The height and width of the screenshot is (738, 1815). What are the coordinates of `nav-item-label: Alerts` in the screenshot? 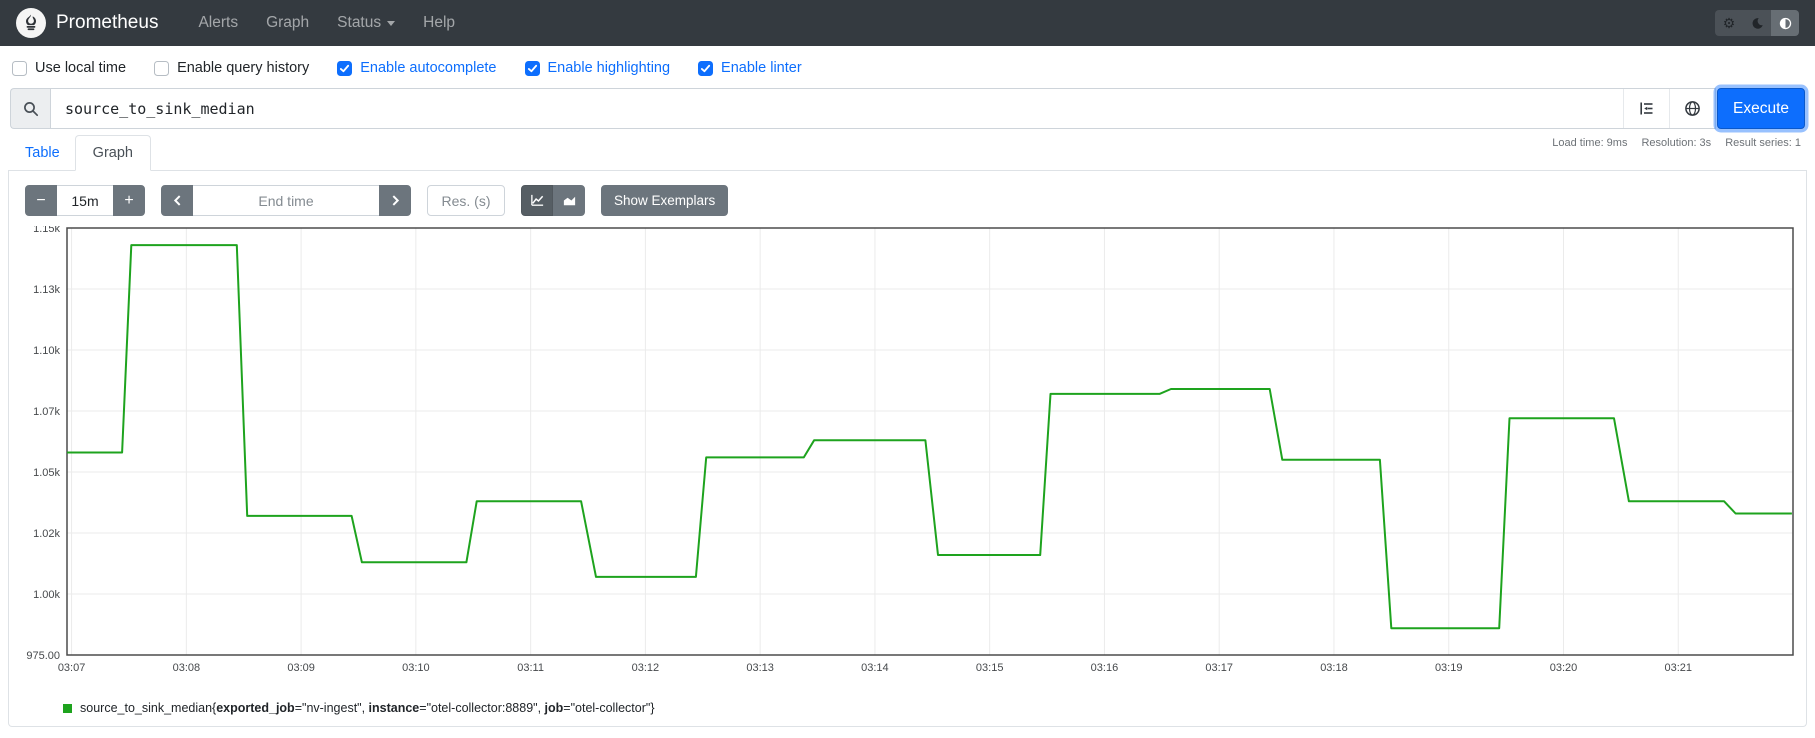 It's located at (218, 22).